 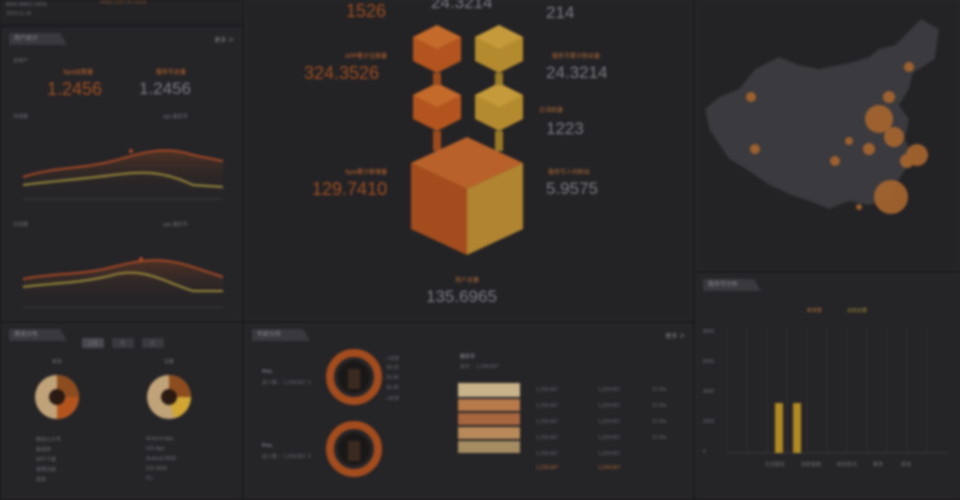 What do you see at coordinates (123, 269) in the screenshot?
I see `chart2-series-app` at bounding box center [123, 269].